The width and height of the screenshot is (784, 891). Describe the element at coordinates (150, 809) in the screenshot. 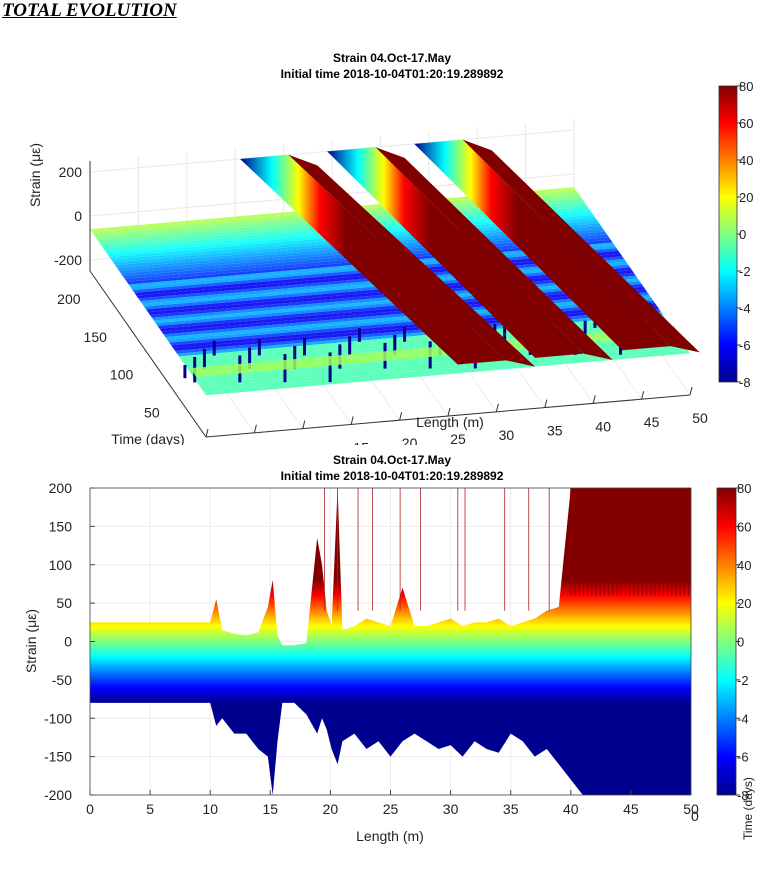

I see `x-tick-label: 5` at that location.